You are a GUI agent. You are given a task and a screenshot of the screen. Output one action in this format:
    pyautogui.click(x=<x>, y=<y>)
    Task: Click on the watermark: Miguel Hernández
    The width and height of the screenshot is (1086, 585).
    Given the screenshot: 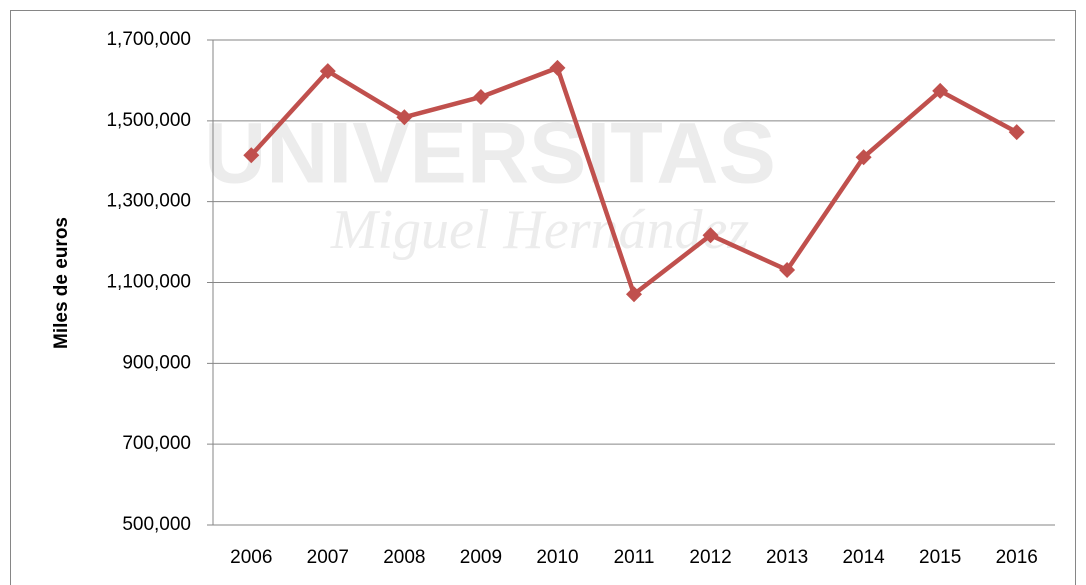 What is the action you would take?
    pyautogui.click(x=540, y=230)
    